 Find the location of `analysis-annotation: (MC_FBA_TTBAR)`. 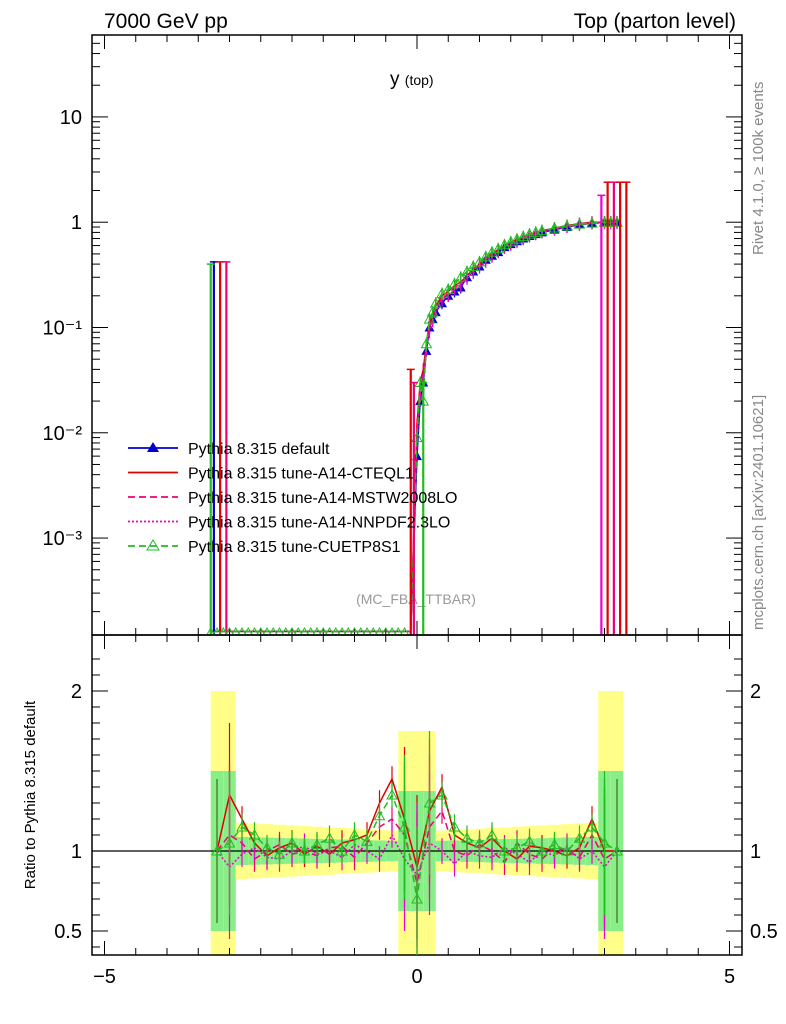

analysis-annotation: (MC_FBA_TTBAR) is located at coordinates (416, 599).